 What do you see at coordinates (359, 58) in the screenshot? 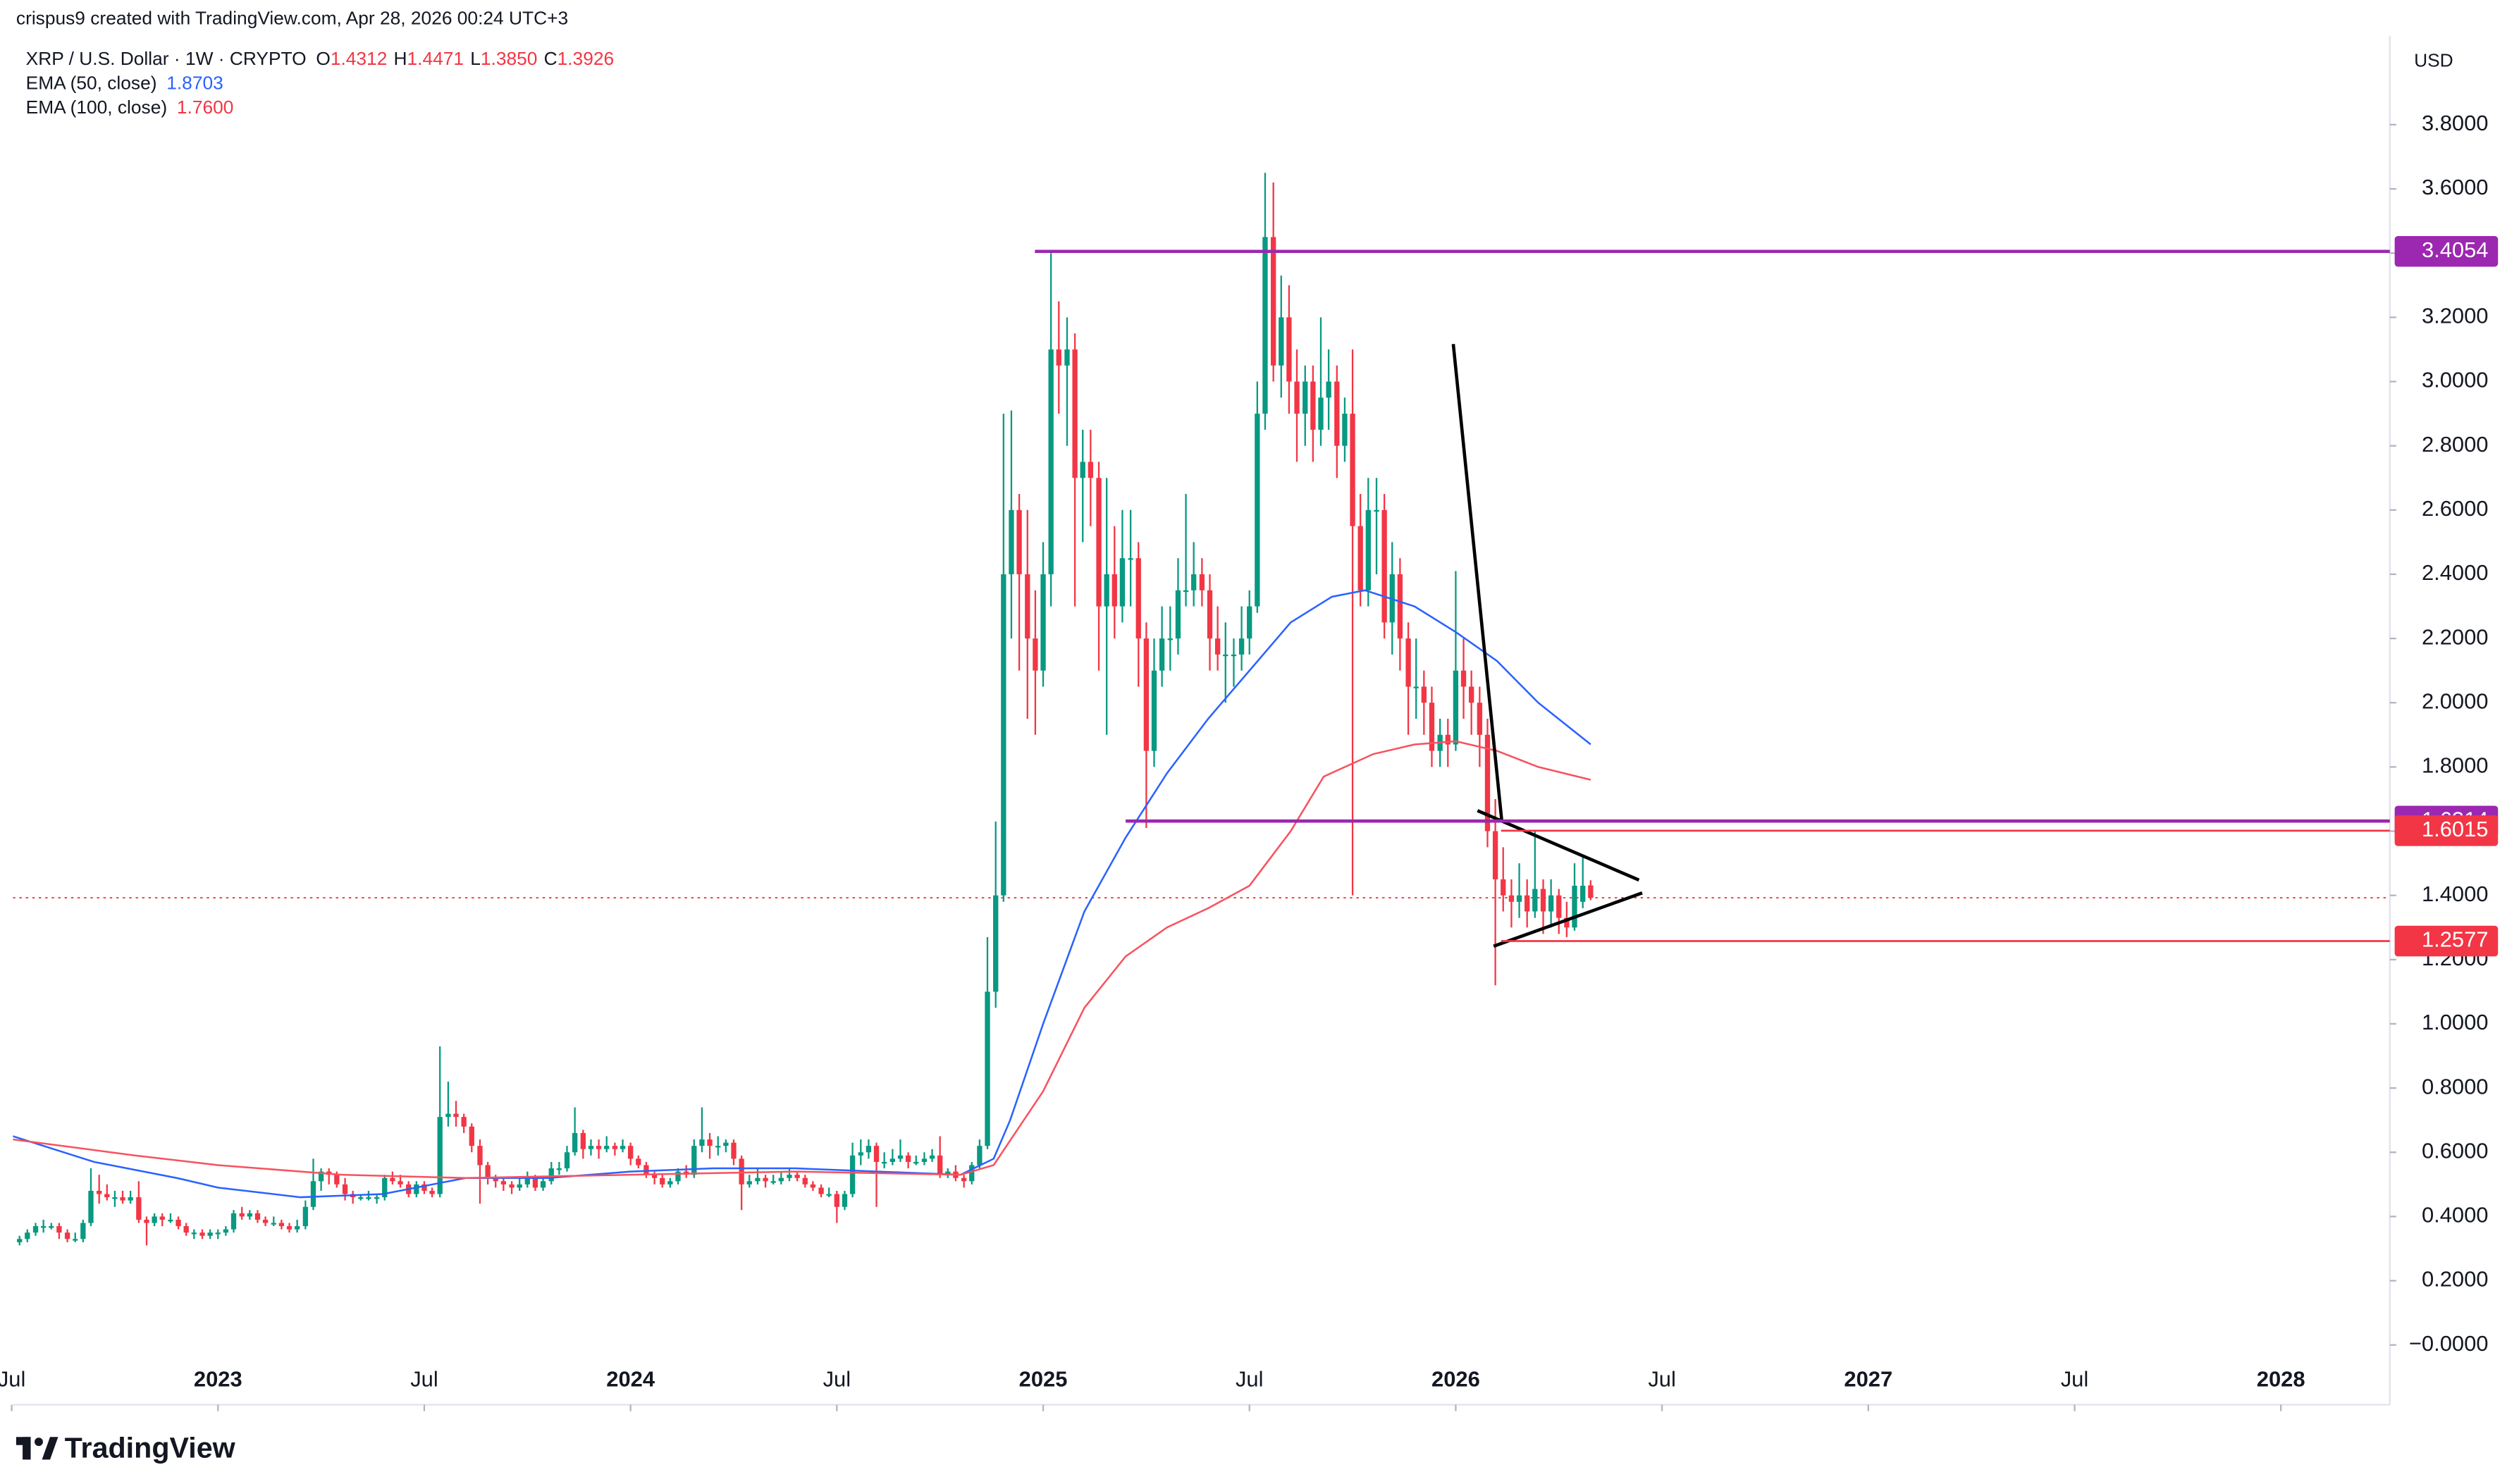
I see `ohlc-value: 1.4312` at bounding box center [359, 58].